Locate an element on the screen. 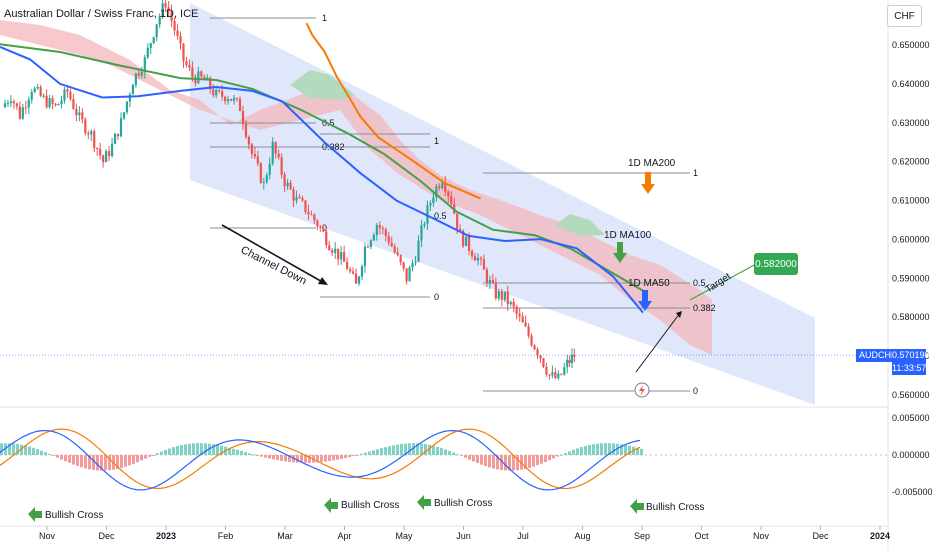  macd-tick-label: 0.005000 is located at coordinates (911, 418).